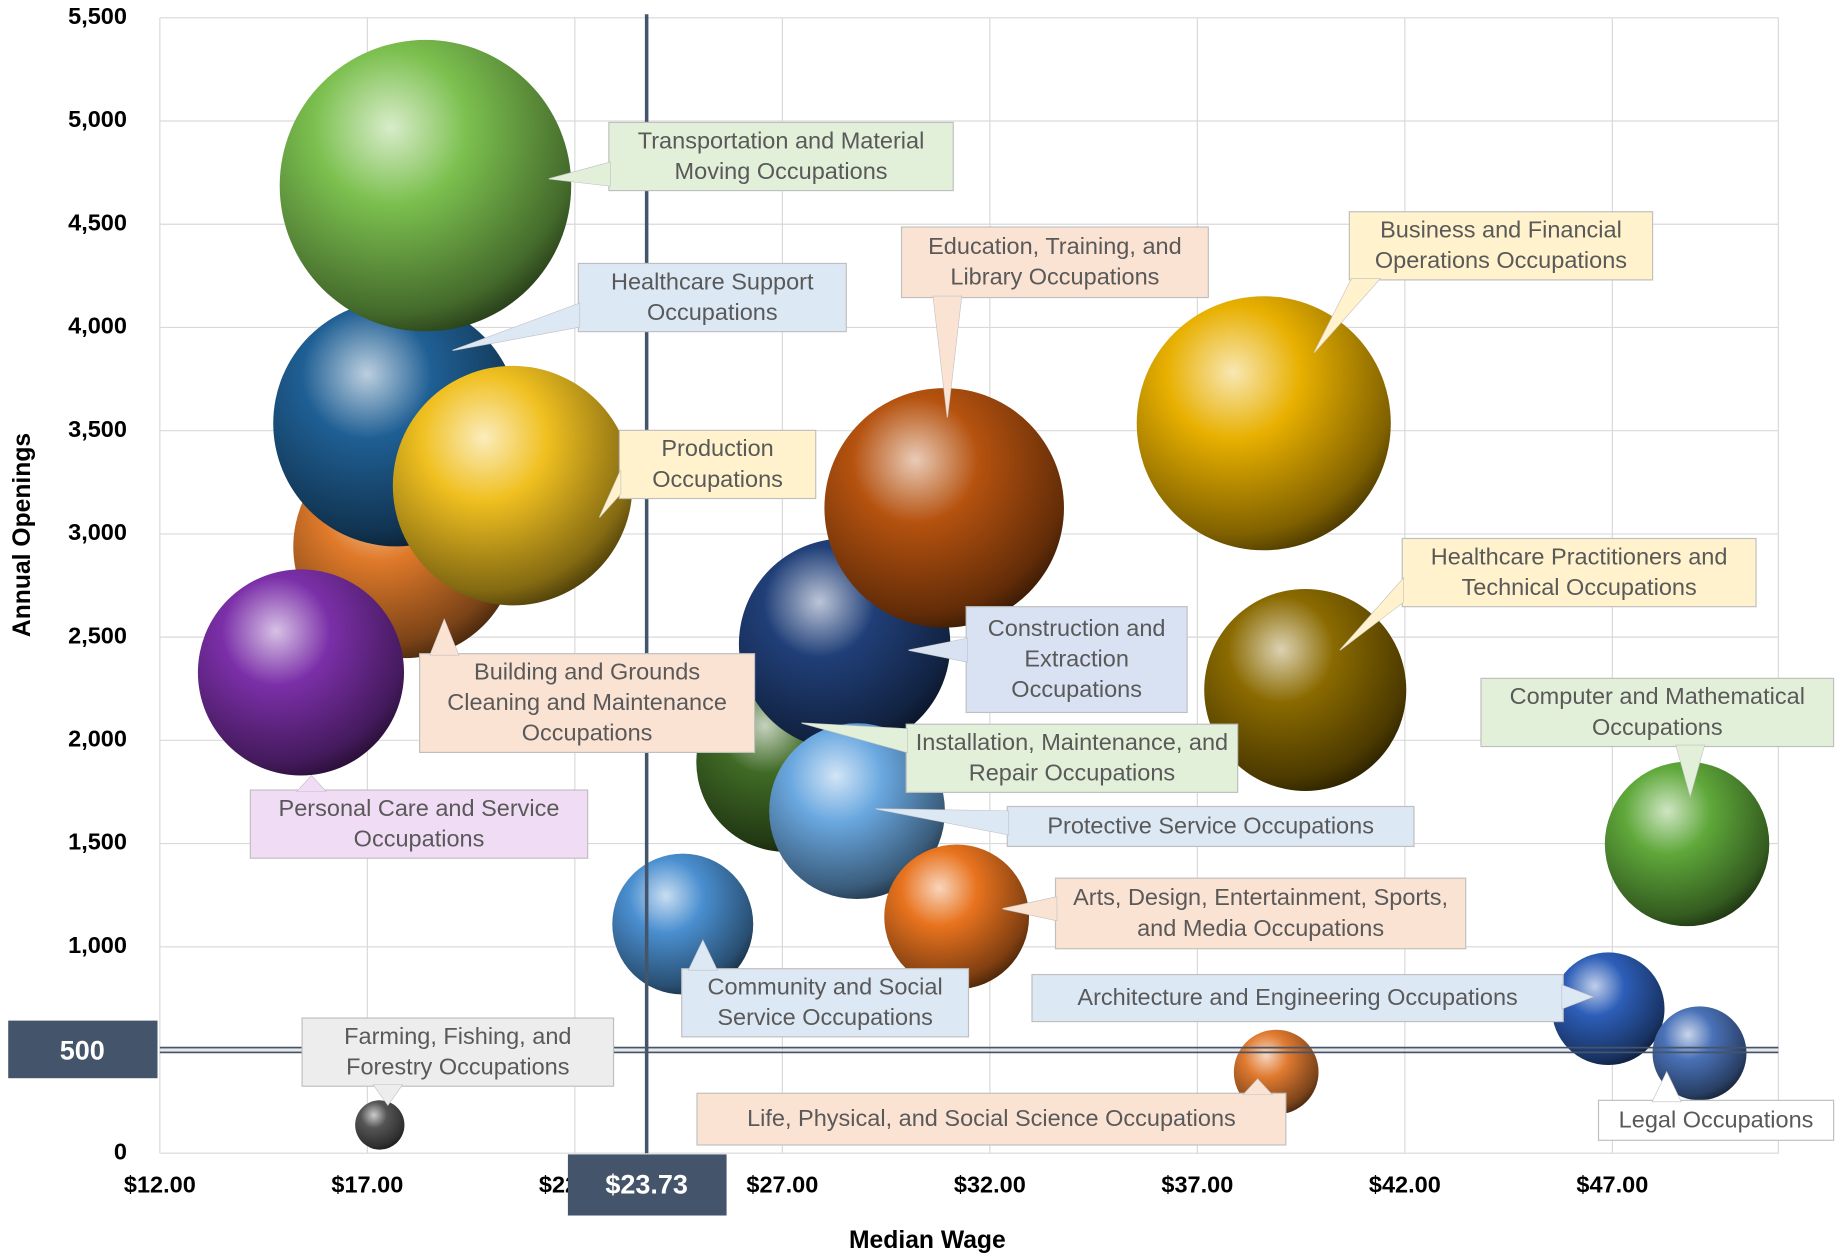  Describe the element at coordinates (990, 1184) in the screenshot. I see `x-tick-label: $32.00` at that location.